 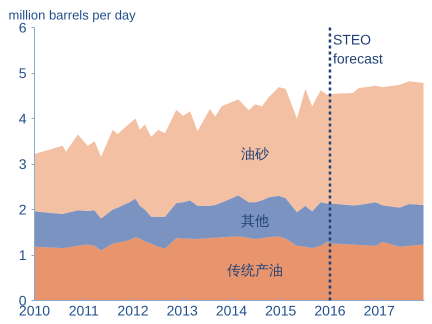 I want to click on x-tick-label: 2011, so click(x=84, y=310).